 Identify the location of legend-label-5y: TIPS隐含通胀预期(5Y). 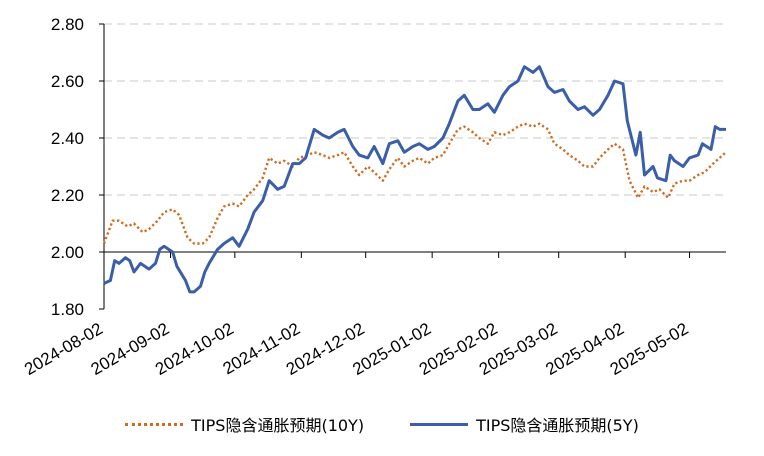
(557, 425).